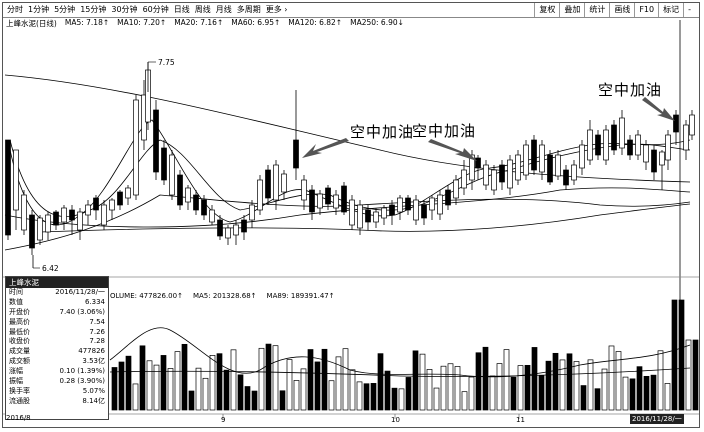 The height and width of the screenshot is (432, 704). Describe the element at coordinates (181, 9) in the screenshot. I see `period-tab-daily: 日线` at that location.